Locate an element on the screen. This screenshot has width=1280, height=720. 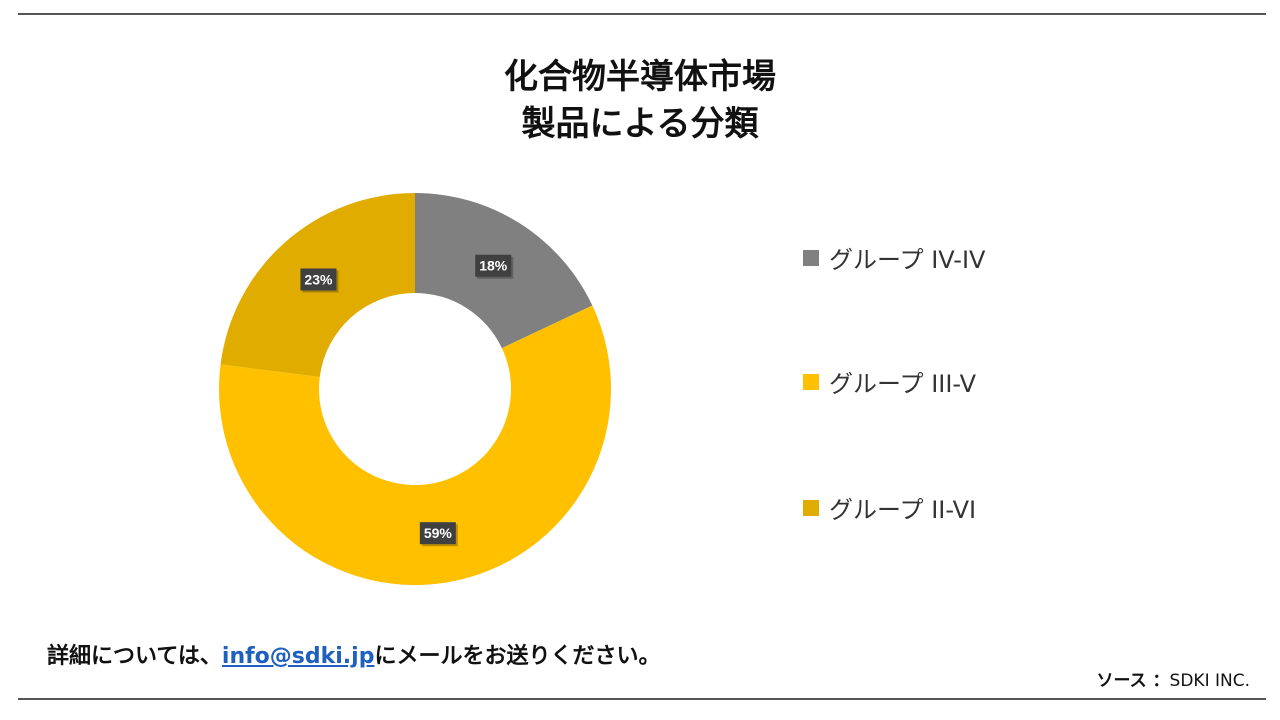
legend-item-ii-vi: グループ II-VI is located at coordinates (889, 507).